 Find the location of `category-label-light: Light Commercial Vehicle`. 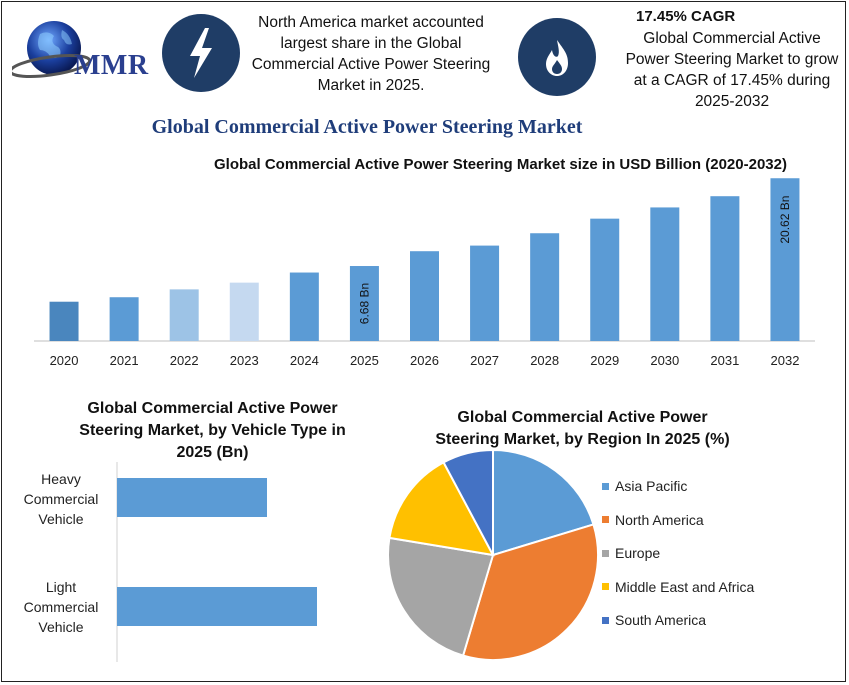

category-label-light: Light Commercial Vehicle is located at coordinates (61, 607).